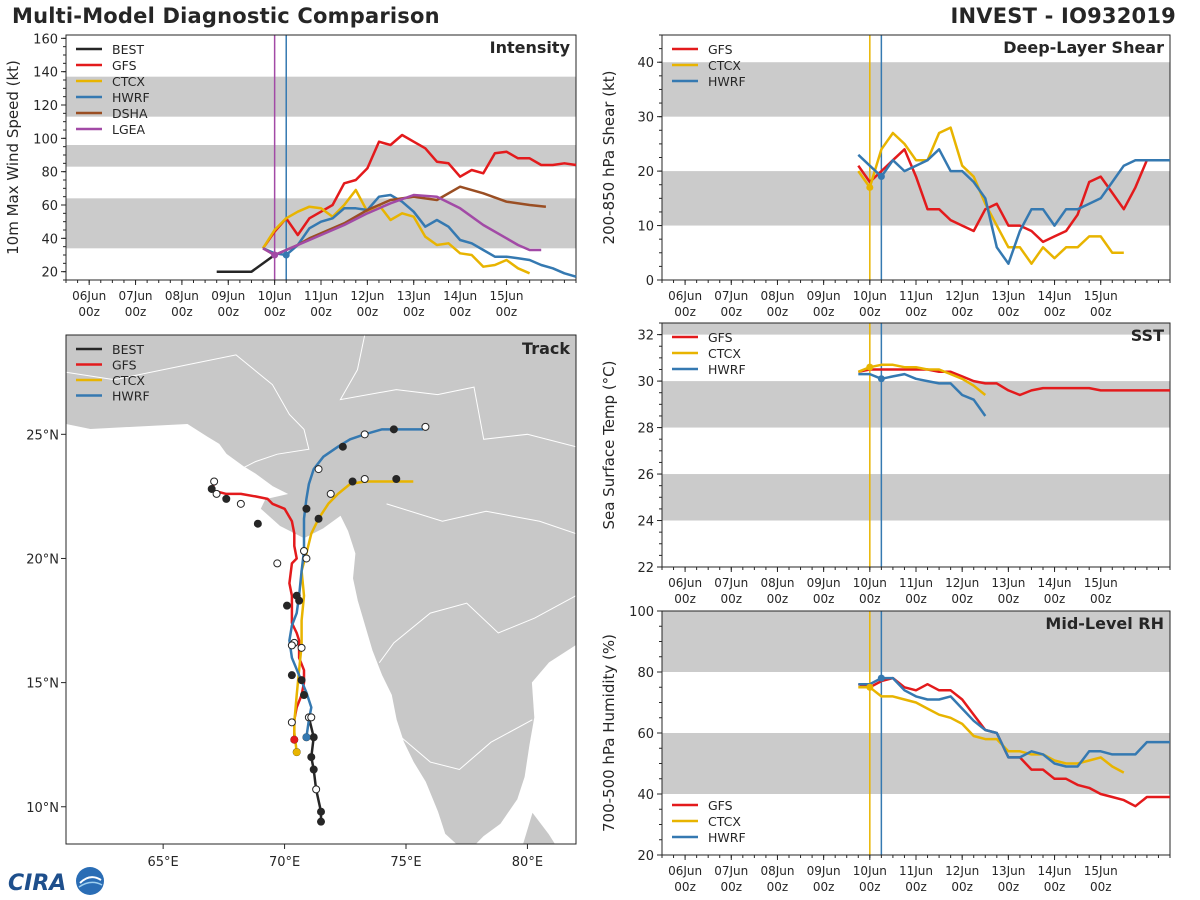 This screenshot has height=900, width=1200. I want to click on y-tick-label: 20°N, so click(42, 559).